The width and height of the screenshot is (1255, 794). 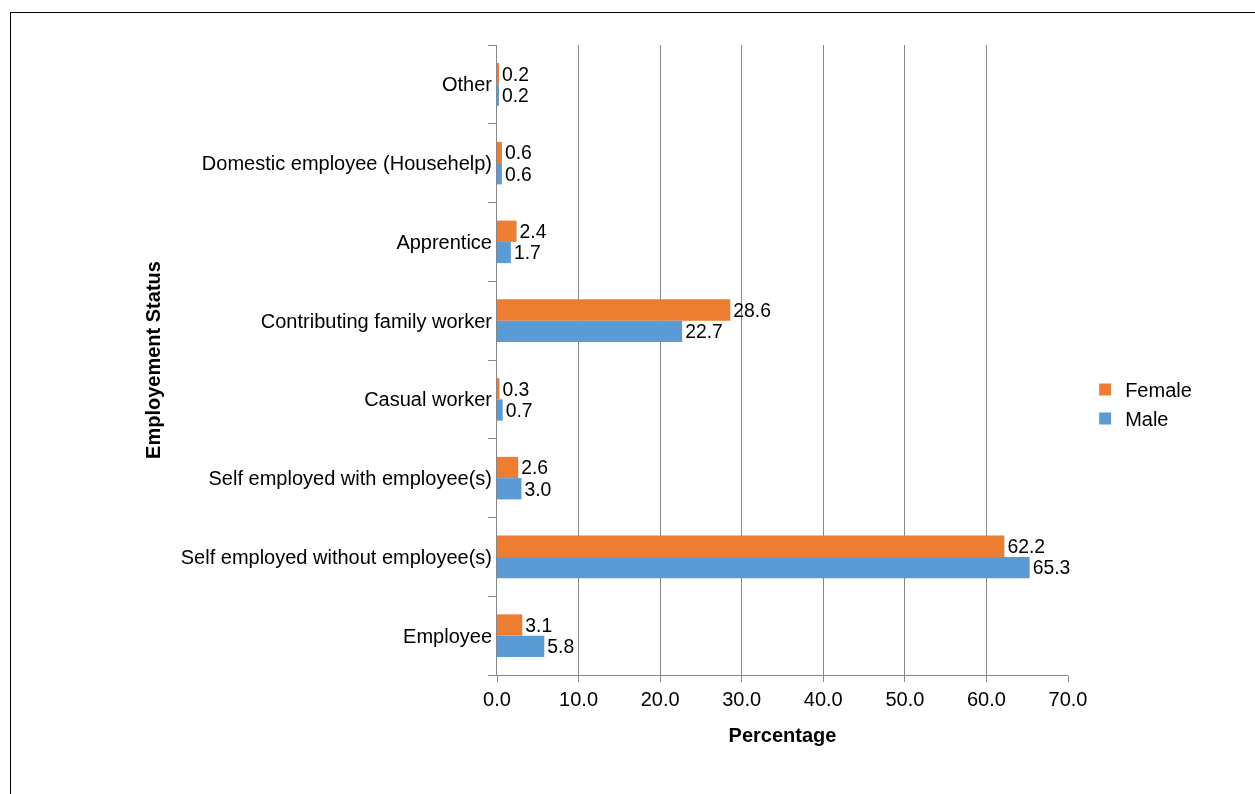 I want to click on data-label: 3.0, so click(x=538, y=489).